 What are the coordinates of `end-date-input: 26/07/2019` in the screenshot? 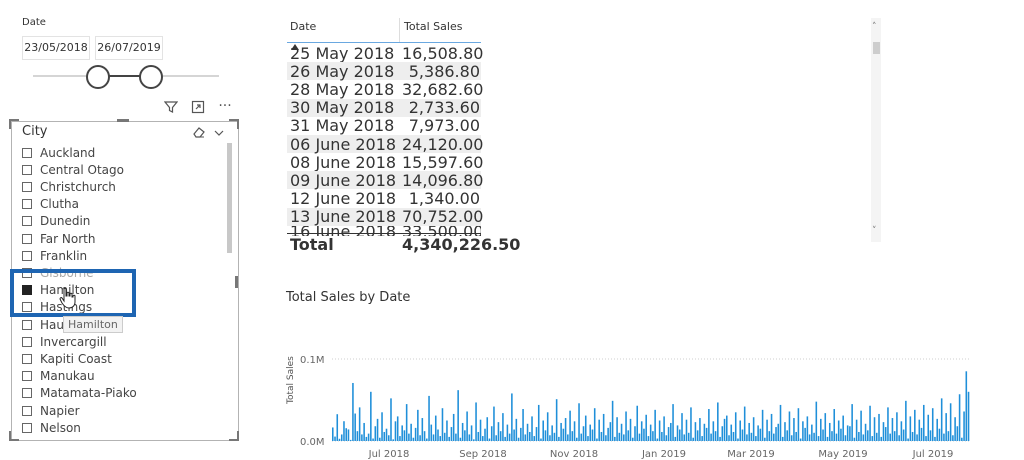 It's located at (129, 48).